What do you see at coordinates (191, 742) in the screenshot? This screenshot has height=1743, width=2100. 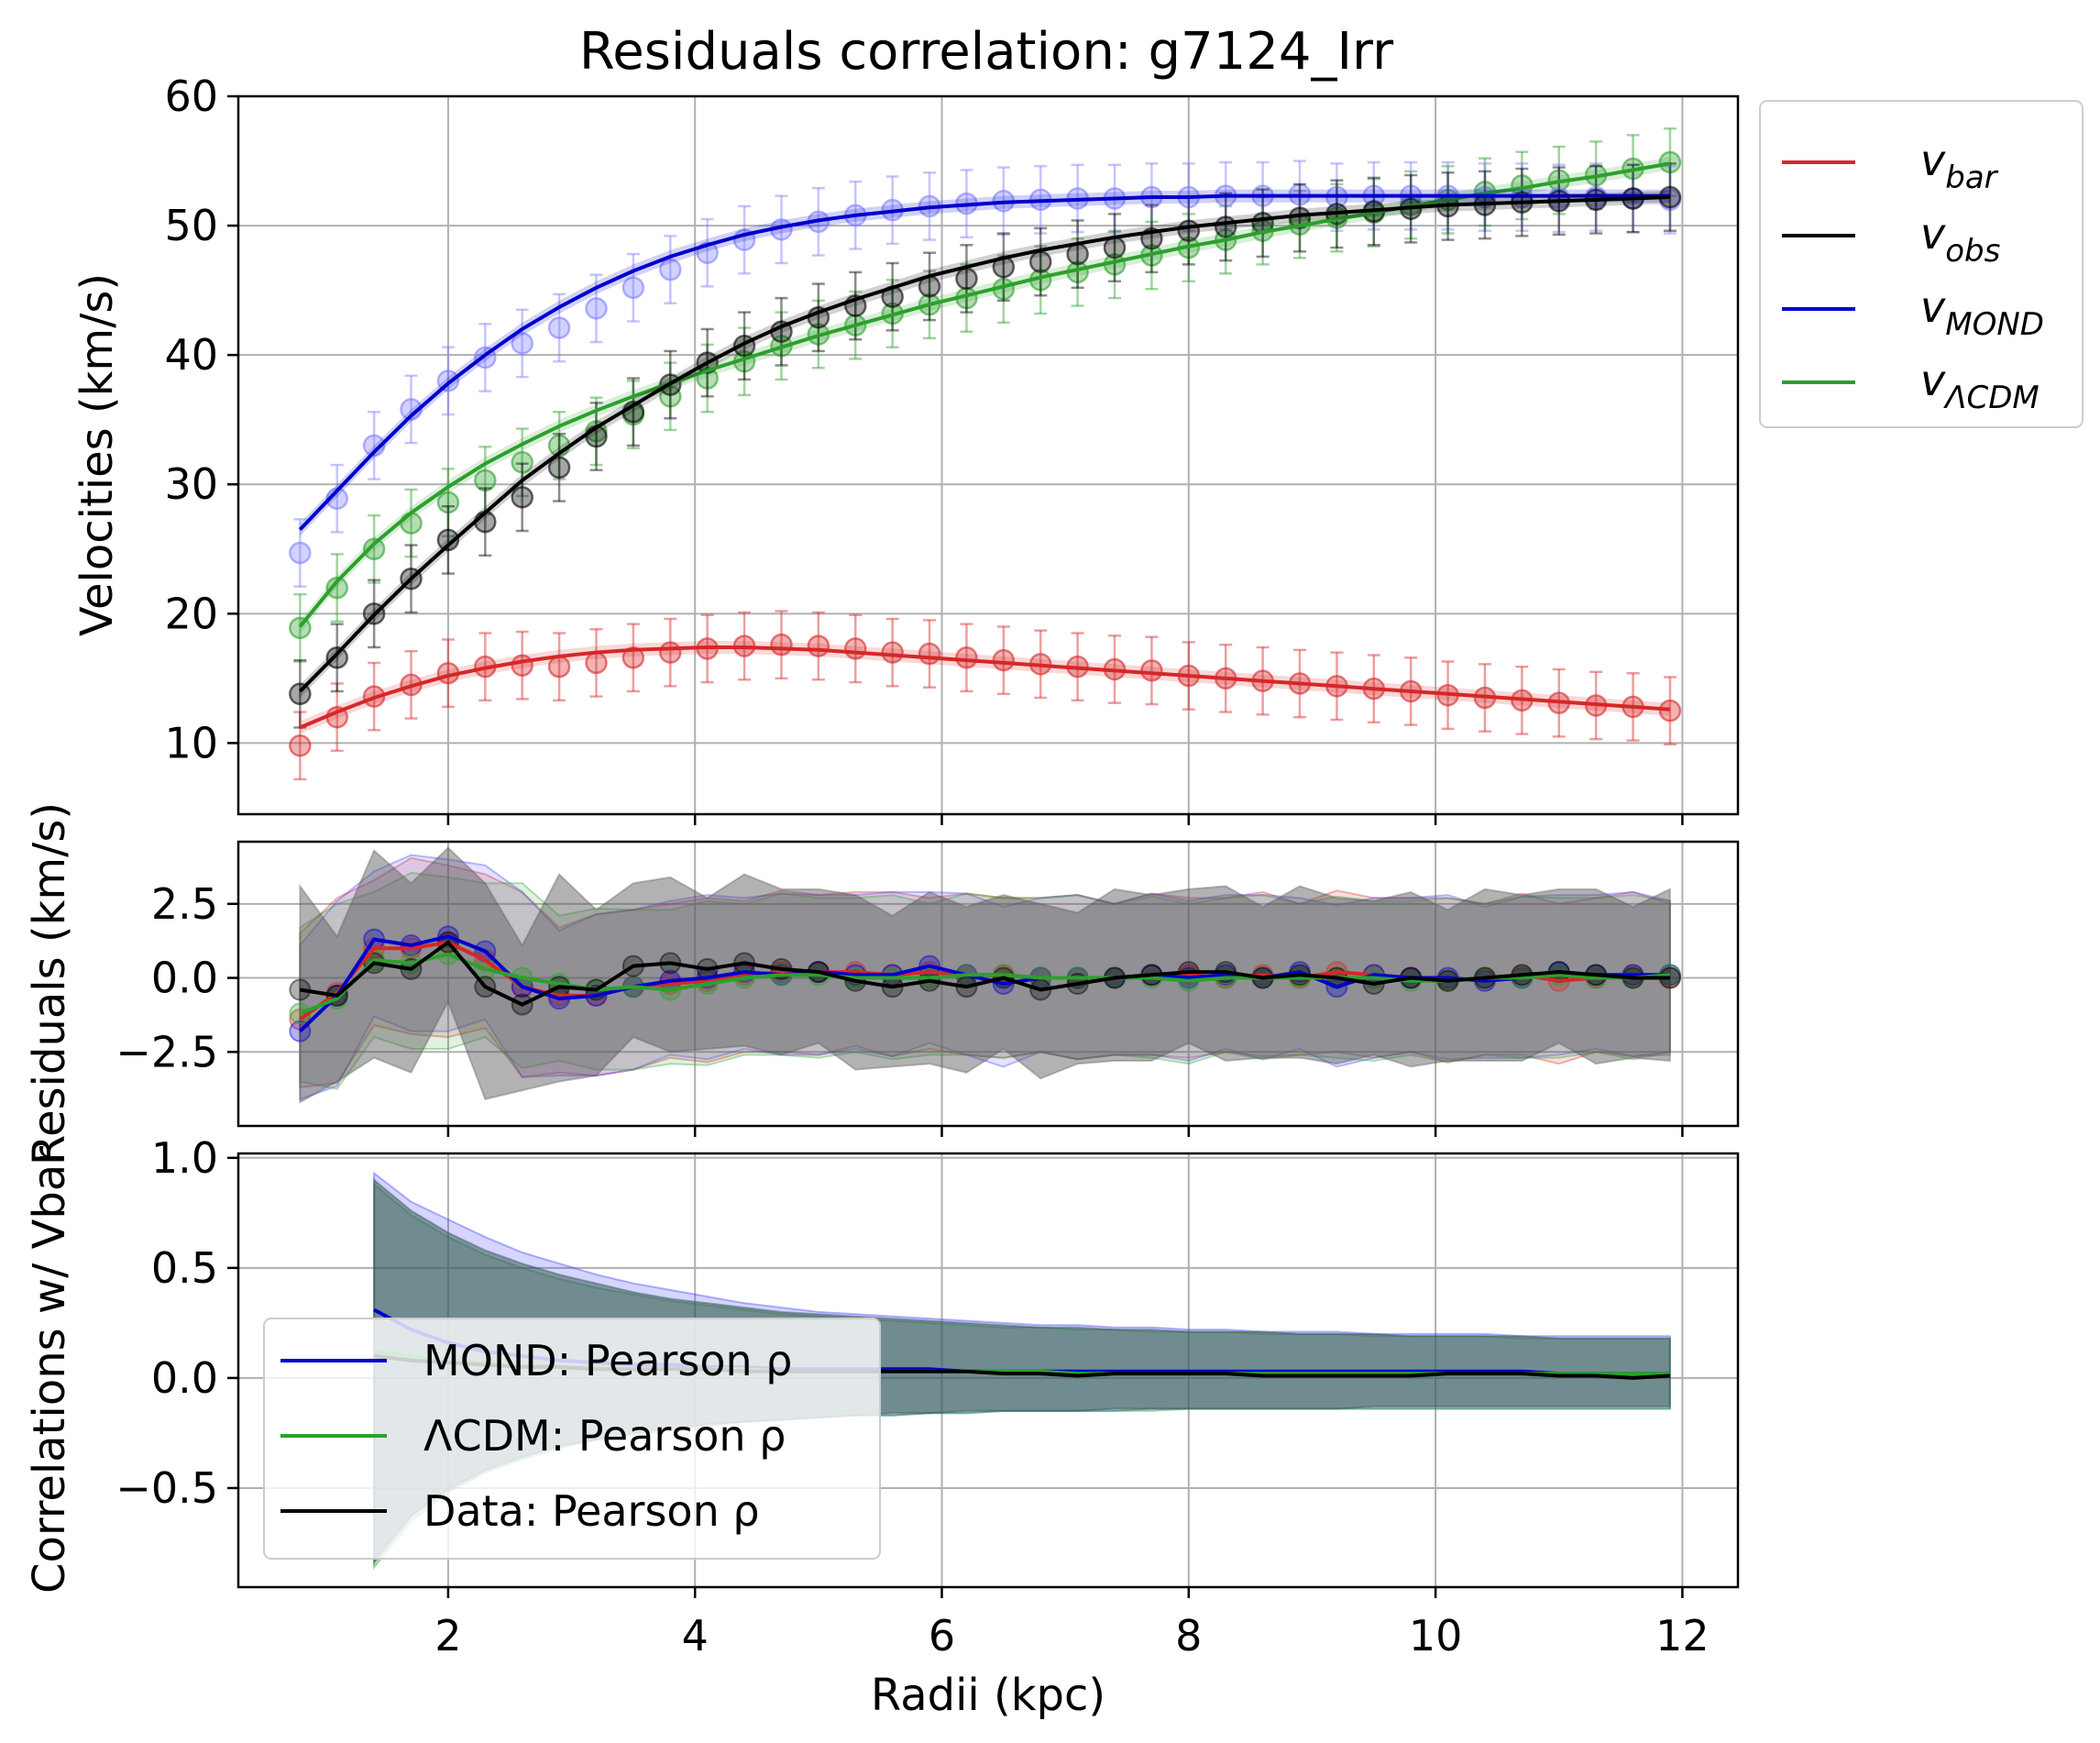 I see `y-tick-label: 10` at bounding box center [191, 742].